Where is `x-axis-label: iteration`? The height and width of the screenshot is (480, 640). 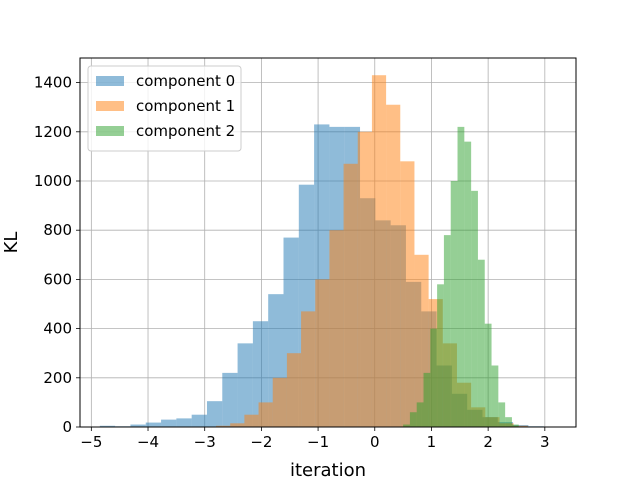 x-axis-label: iteration is located at coordinates (328, 470).